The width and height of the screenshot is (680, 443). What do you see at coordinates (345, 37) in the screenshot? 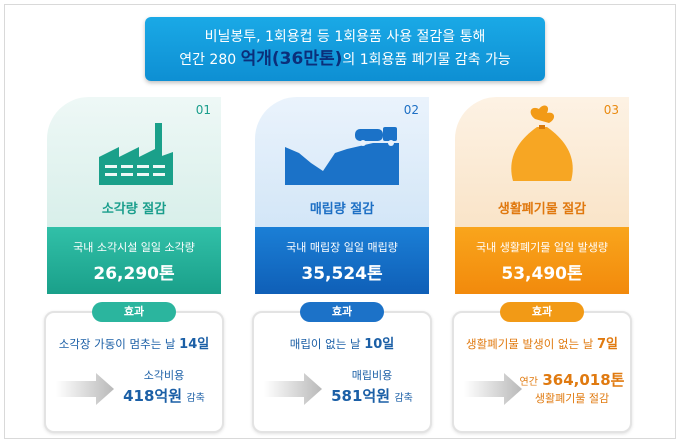
I see `headline-line-1: 비닐봉투, 1회용컵 등 1회용품 사용 절감을 통해` at bounding box center [345, 37].